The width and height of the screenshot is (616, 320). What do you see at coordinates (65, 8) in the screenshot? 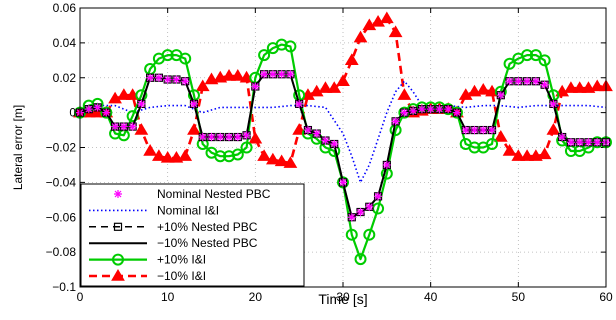
I see `y-tick-label: 0.06` at bounding box center [65, 8].